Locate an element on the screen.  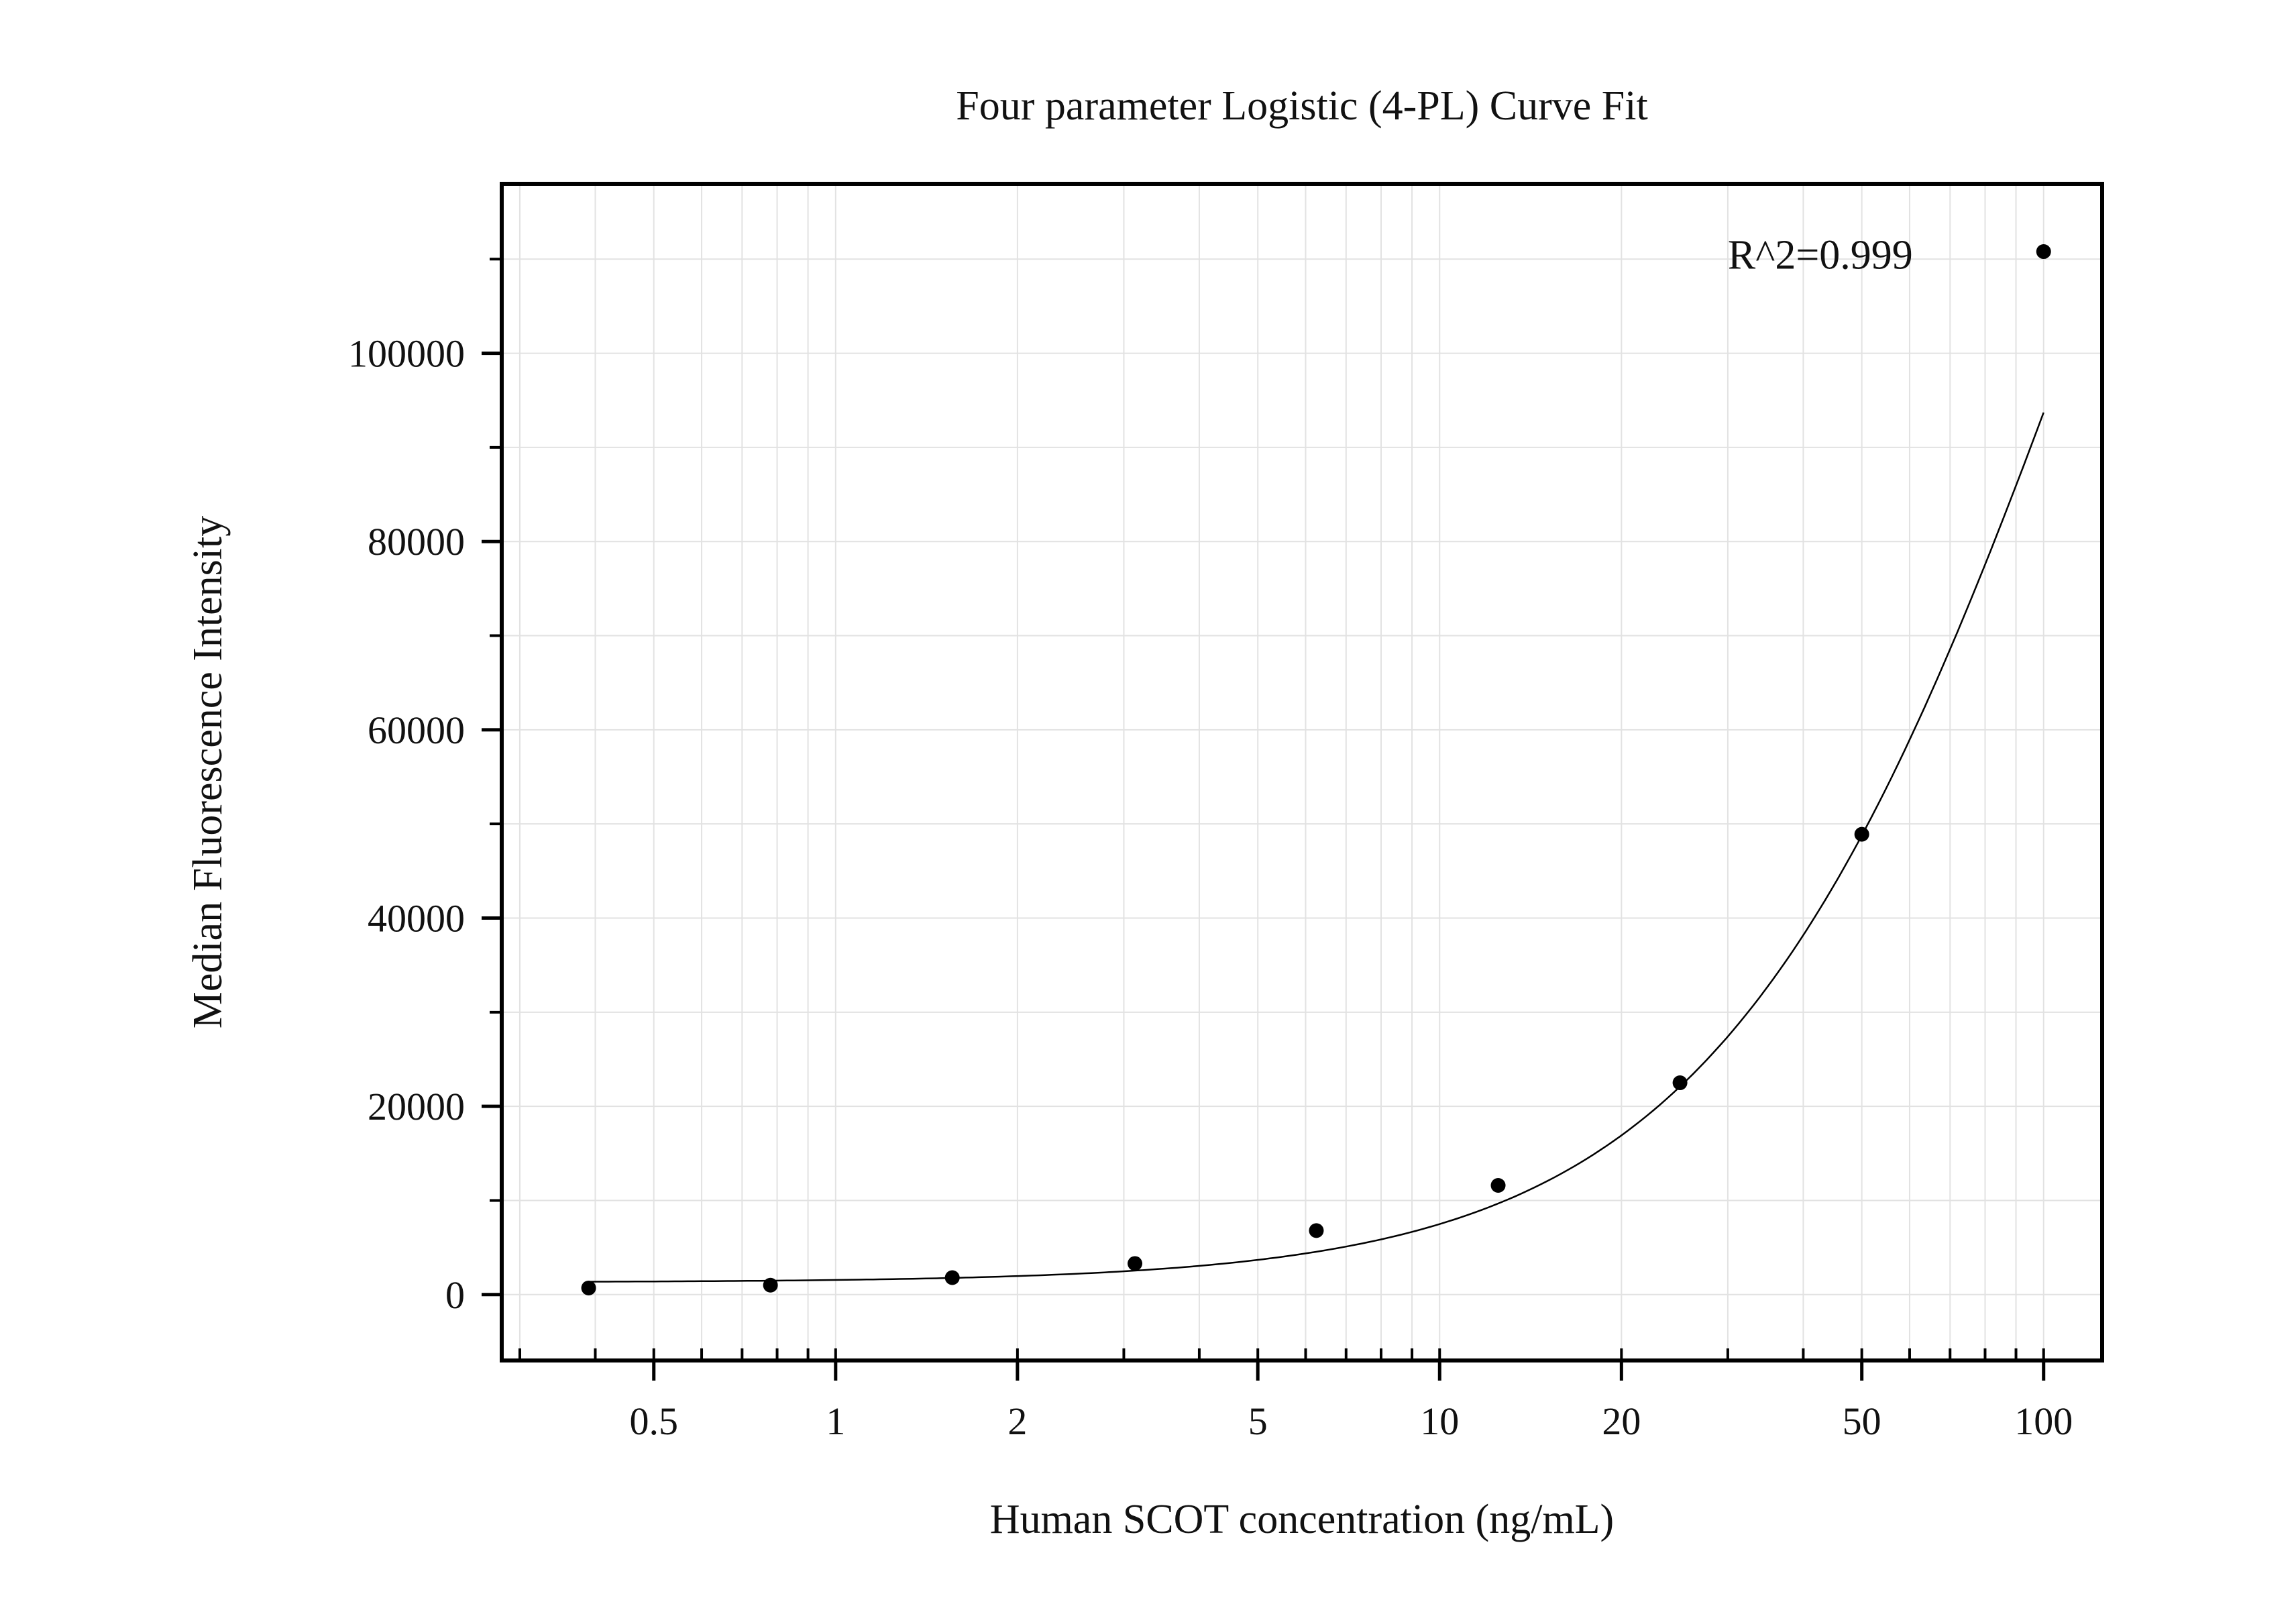
x-tick-label: 2 is located at coordinates (1017, 1421).